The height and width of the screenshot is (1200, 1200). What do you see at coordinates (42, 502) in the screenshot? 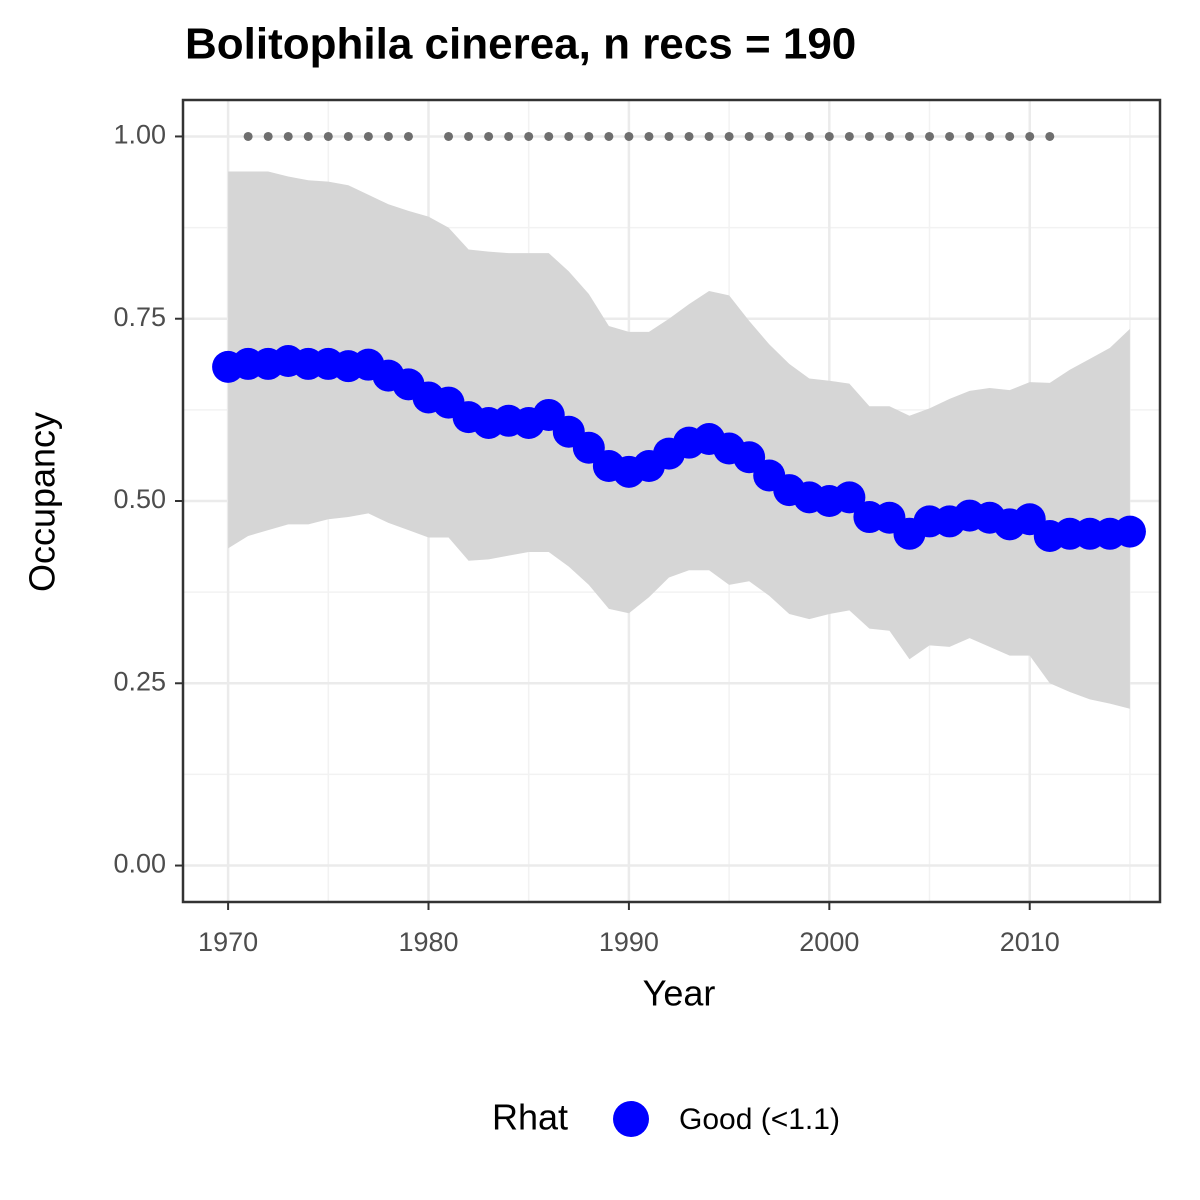
I see `y-axis-title: Occupancy` at bounding box center [42, 502].